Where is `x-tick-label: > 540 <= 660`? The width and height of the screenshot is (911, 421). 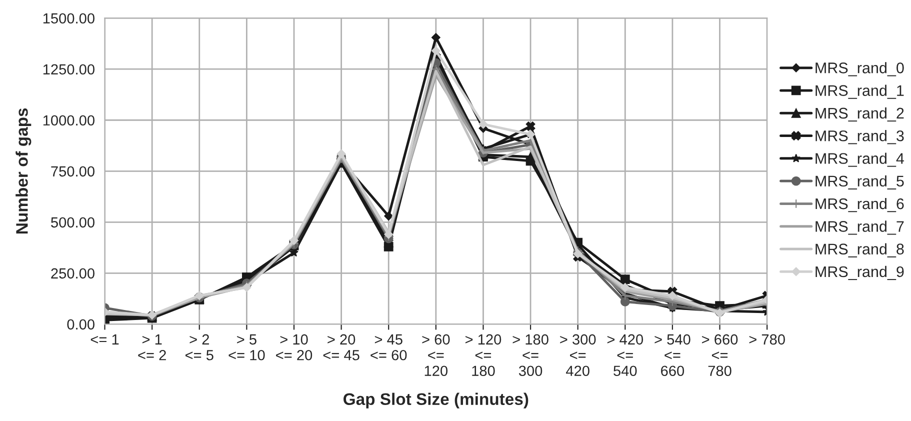
x-tick-label: > 540 <= 660 is located at coordinates (672, 355).